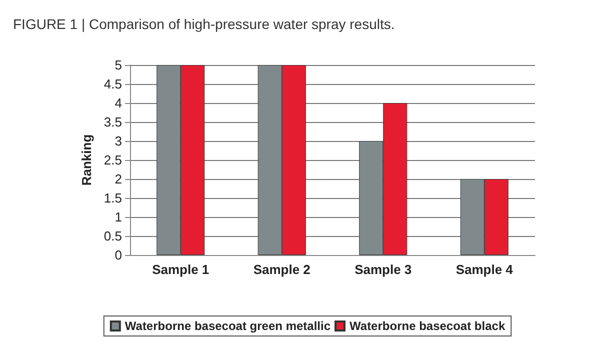 The width and height of the screenshot is (615, 350). Describe the element at coordinates (118, 103) in the screenshot. I see `y-tick-label: 4` at that location.